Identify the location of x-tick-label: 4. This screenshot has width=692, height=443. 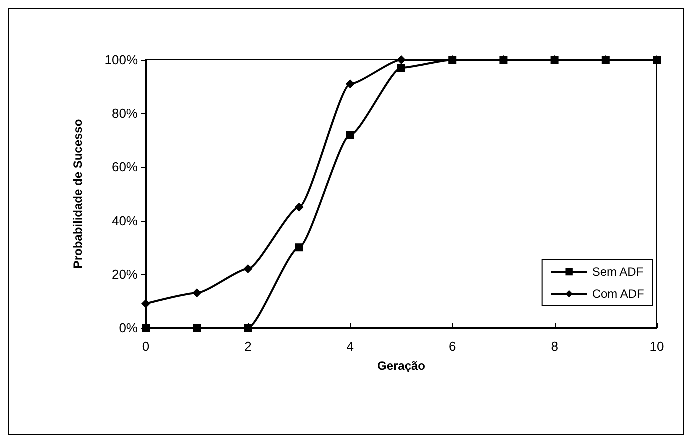
(350, 346).